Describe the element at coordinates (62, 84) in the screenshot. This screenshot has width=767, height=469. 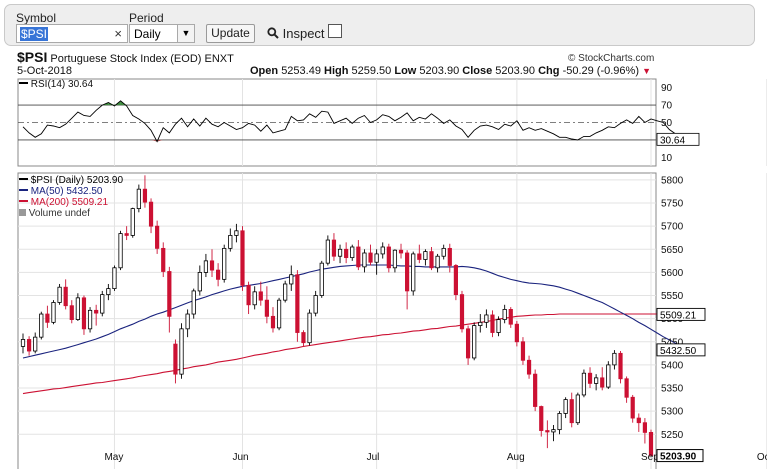
I see `rsi-legend-text: RSI(14) 30.64` at that location.